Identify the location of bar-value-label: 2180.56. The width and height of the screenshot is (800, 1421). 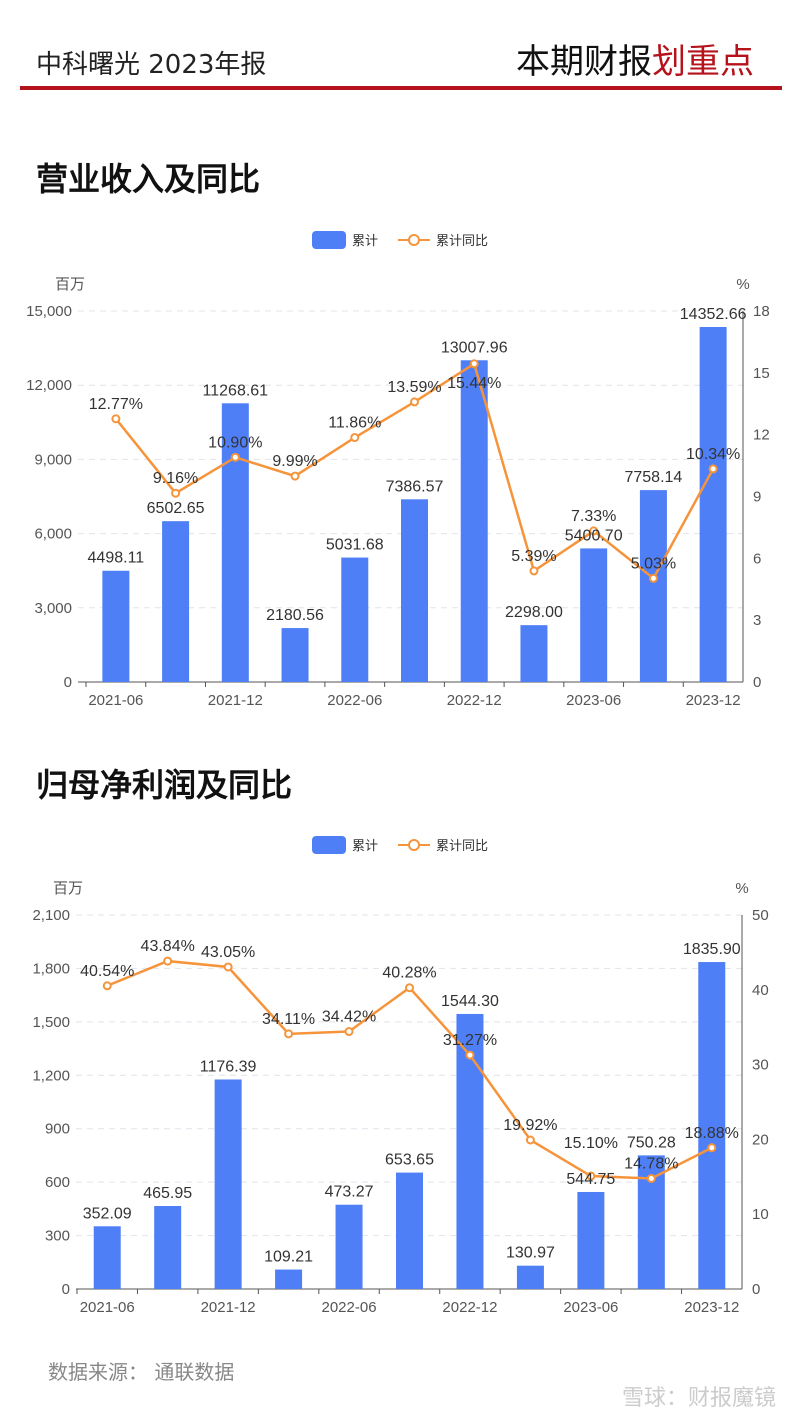
(295, 615).